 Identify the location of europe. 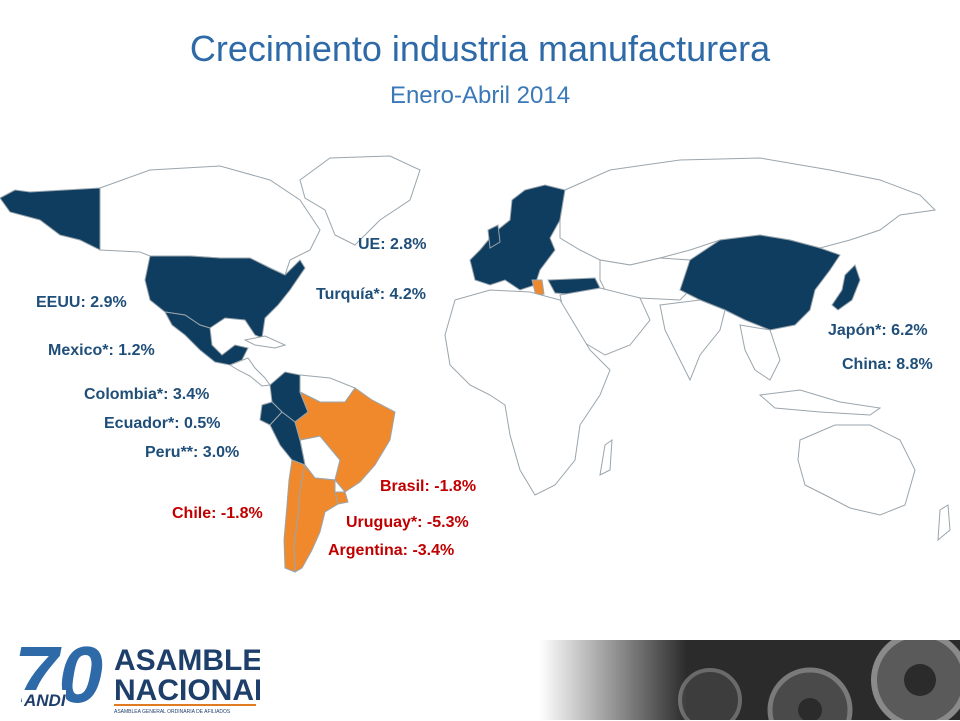
(517, 237).